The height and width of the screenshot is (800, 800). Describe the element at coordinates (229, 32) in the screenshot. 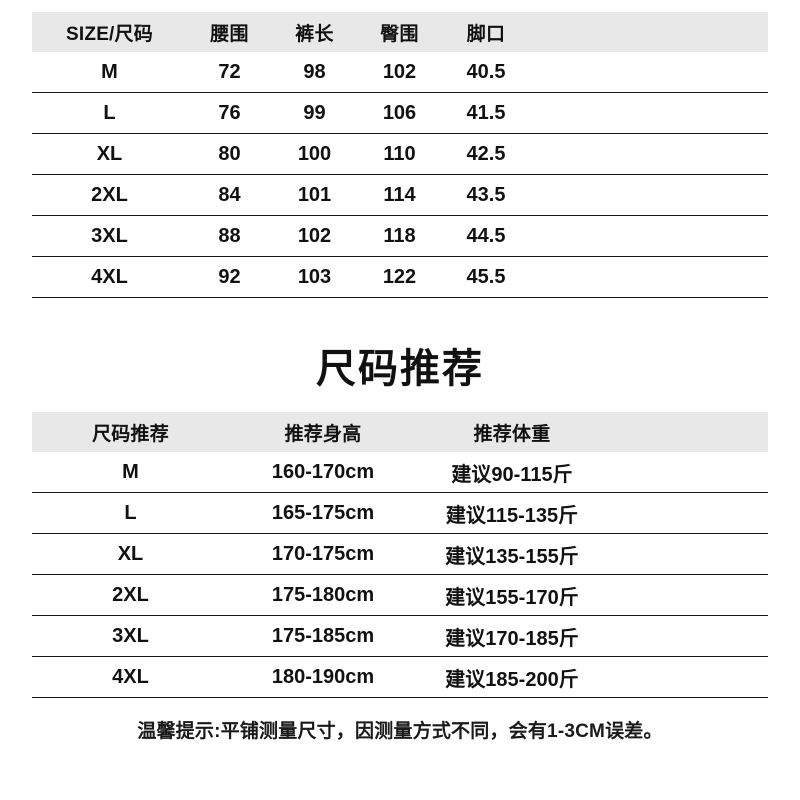

I see `column-header-waist: 腰围` at that location.